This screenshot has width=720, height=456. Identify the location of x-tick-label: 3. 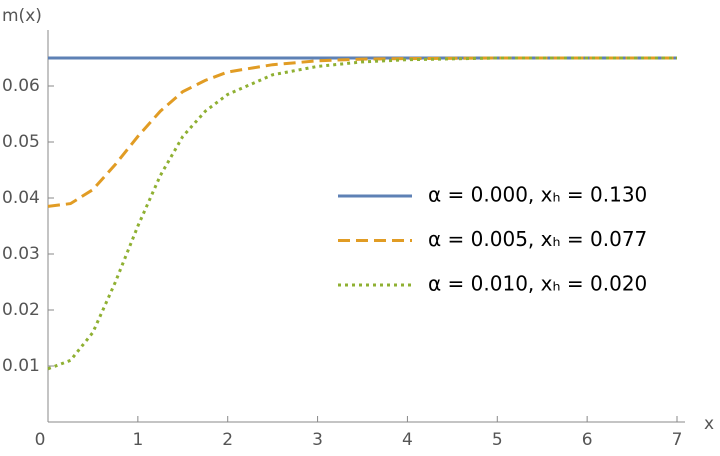
(317, 440).